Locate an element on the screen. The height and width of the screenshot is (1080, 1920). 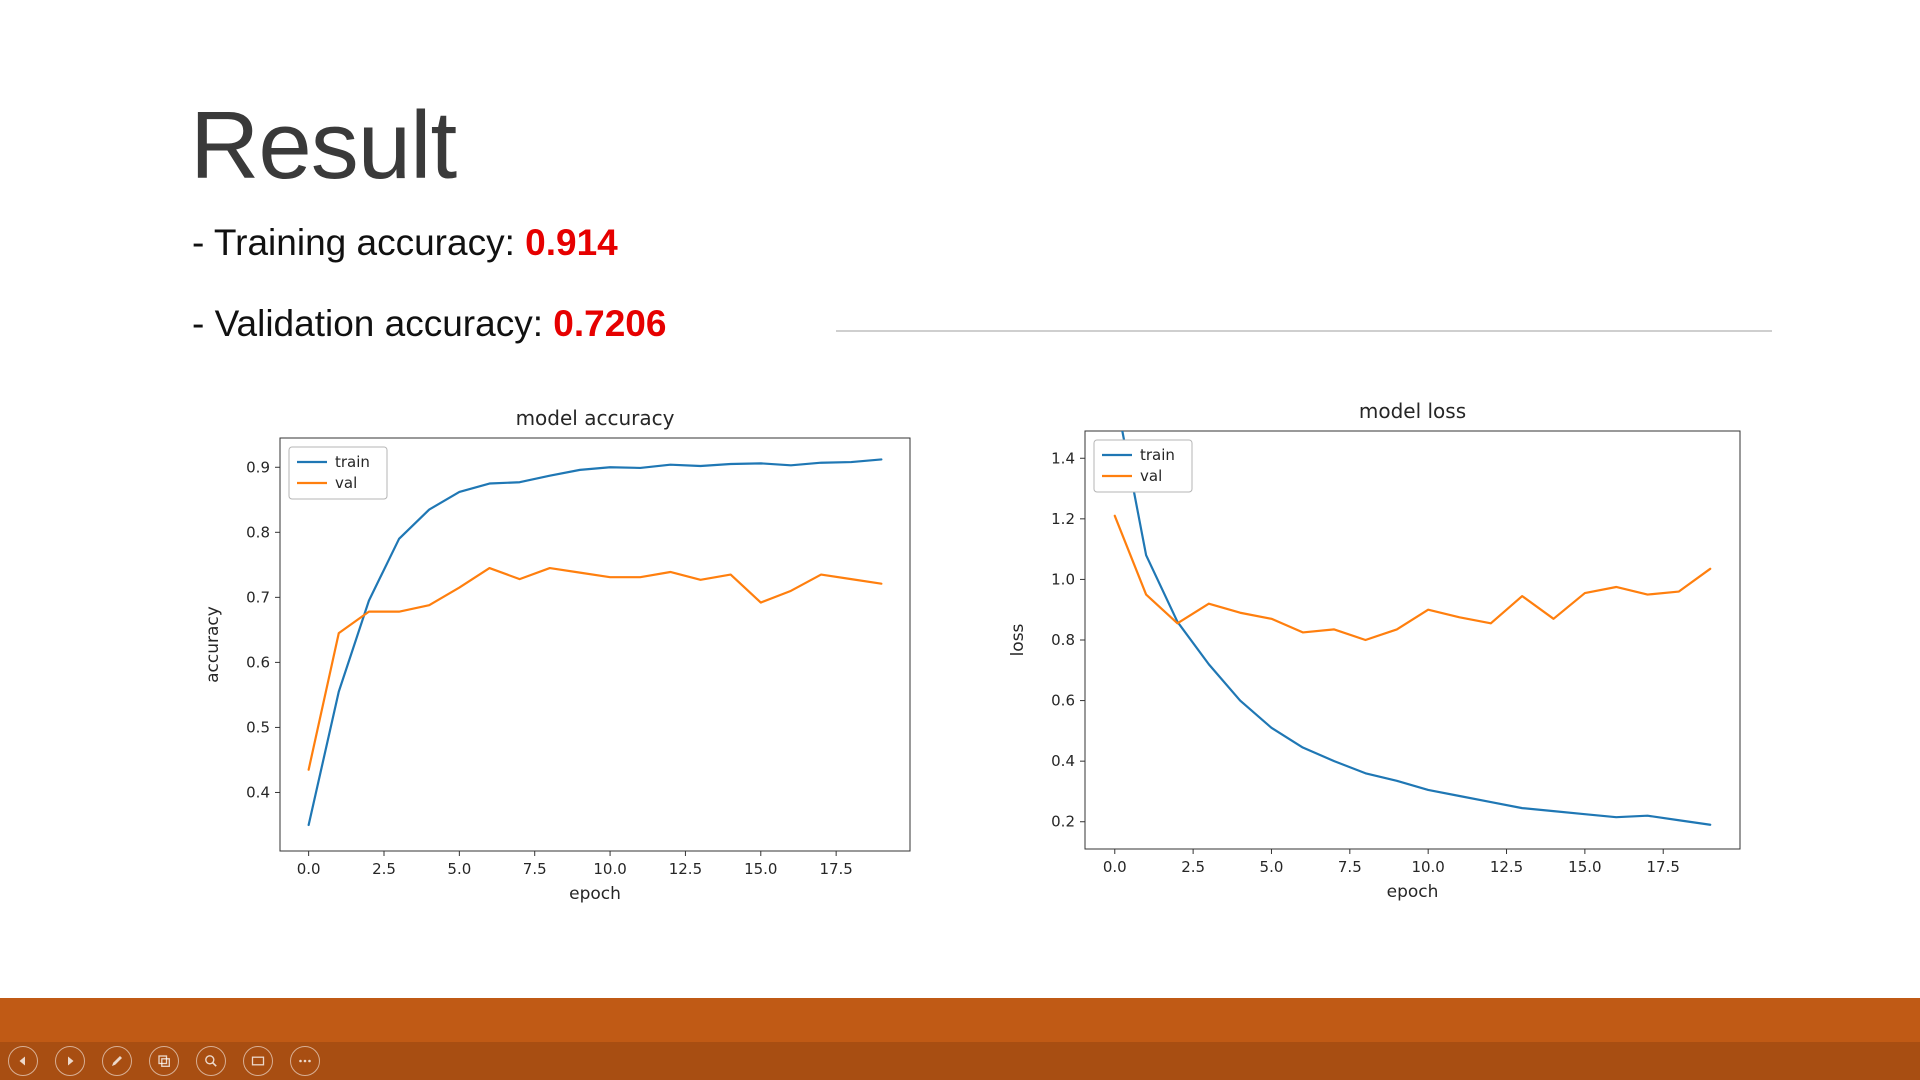
zoom-icon is located at coordinates (211, 1061).